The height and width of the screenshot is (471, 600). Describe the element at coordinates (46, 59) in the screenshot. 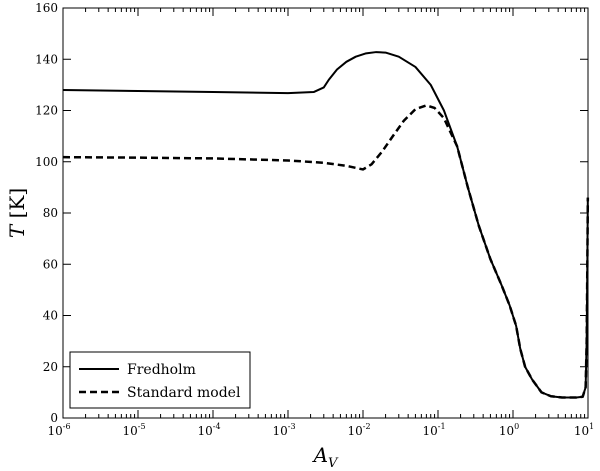

I see `y-tick-label: 140` at that location.